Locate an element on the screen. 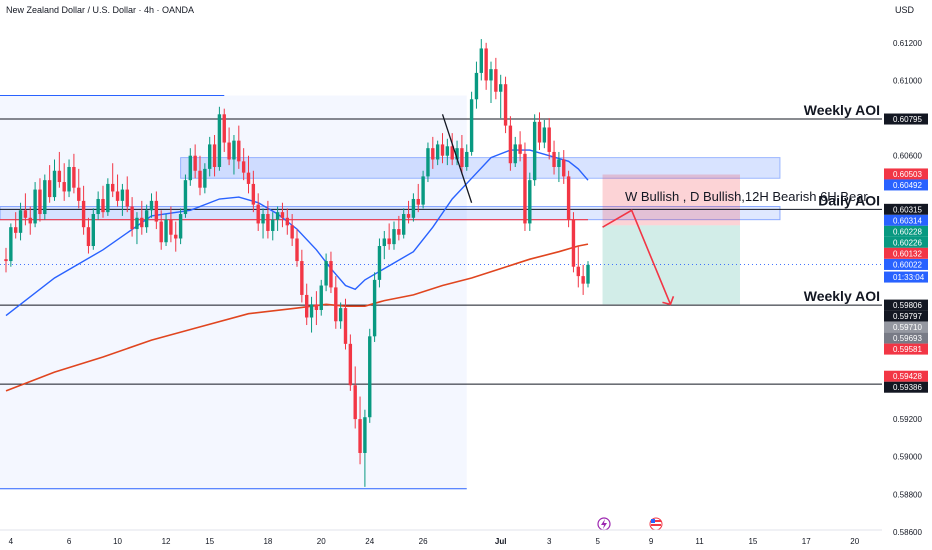 Image resolution: width=932 pixels, height=550 pixels. price-badge-text-10: 0.59806 is located at coordinates (907, 305).